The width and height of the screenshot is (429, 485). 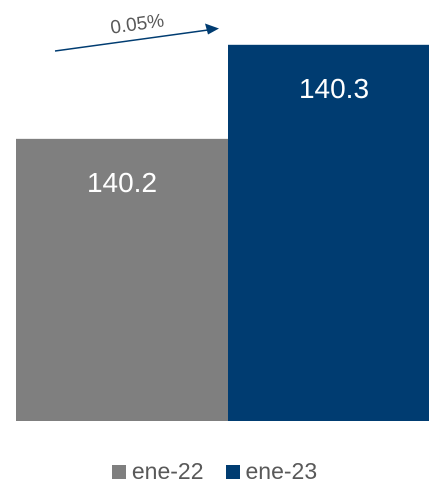 I want to click on change-annotation: 0.05%, so click(x=137, y=24).